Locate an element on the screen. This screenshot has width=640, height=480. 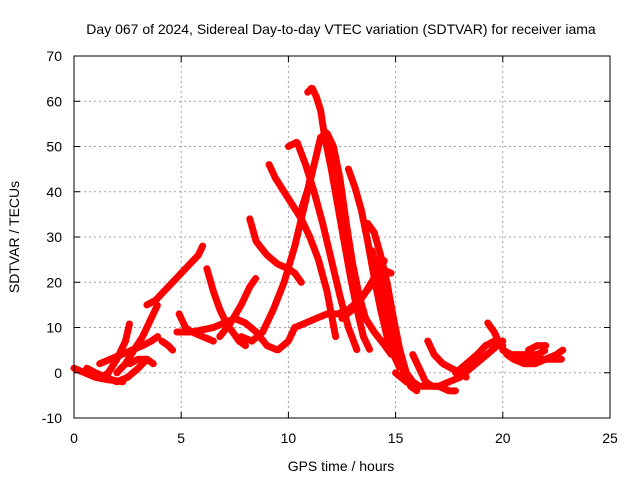
y-tick-label: 60 is located at coordinates (54, 101).